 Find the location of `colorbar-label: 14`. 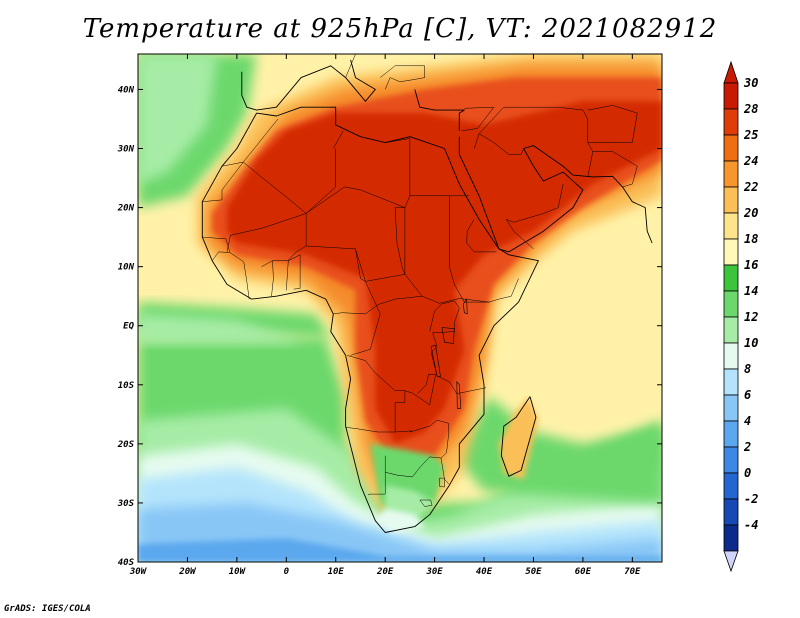

colorbar-label: 14 is located at coordinates (751, 291).